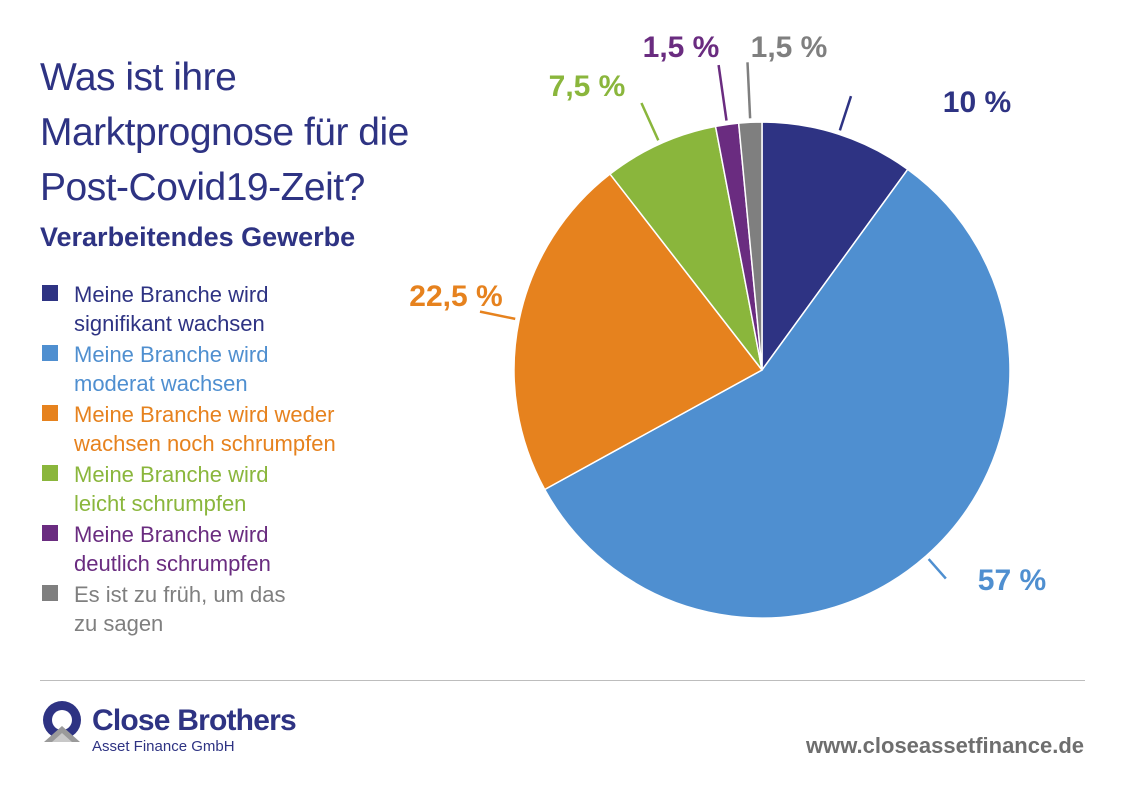 This screenshot has width=1126, height=796. What do you see at coordinates (169, 323) in the screenshot?
I see `legend-line: signifikant wachsen` at bounding box center [169, 323].